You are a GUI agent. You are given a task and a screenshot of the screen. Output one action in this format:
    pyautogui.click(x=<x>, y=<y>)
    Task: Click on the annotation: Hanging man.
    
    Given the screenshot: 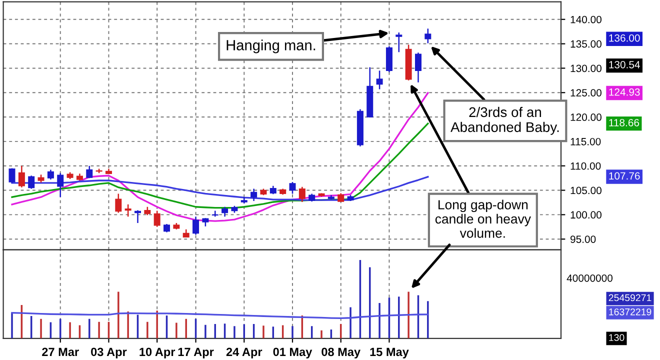 What is the action you would take?
    pyautogui.click(x=271, y=47)
    